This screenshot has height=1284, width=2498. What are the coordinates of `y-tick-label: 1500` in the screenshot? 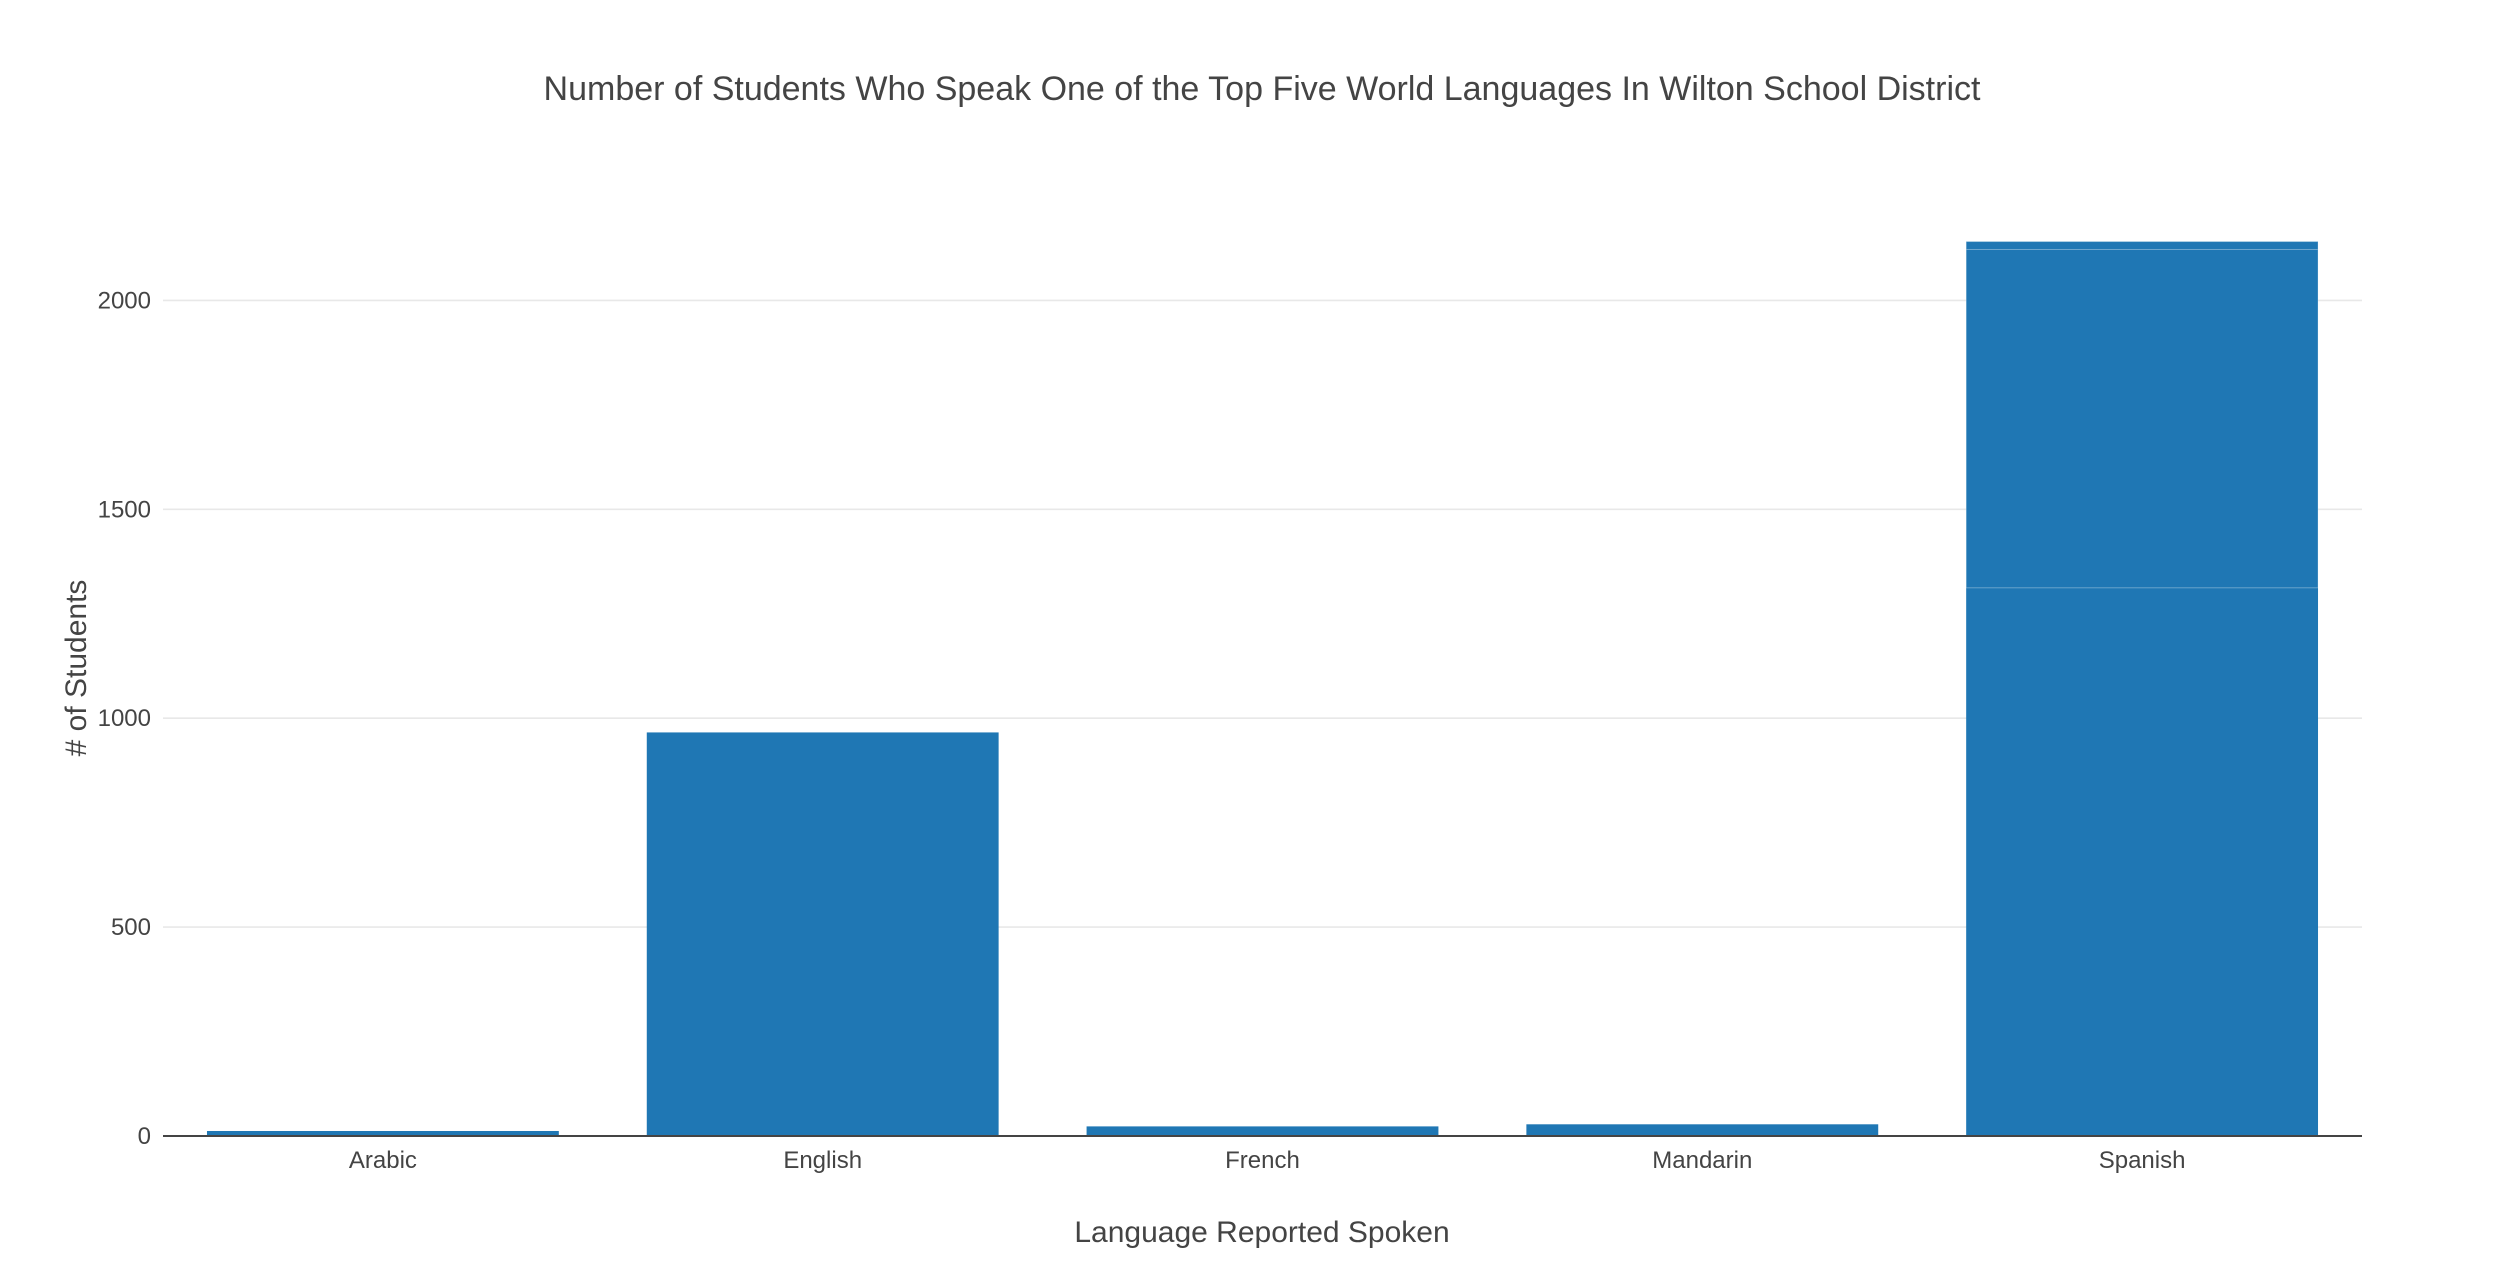 It's located at (124, 509).